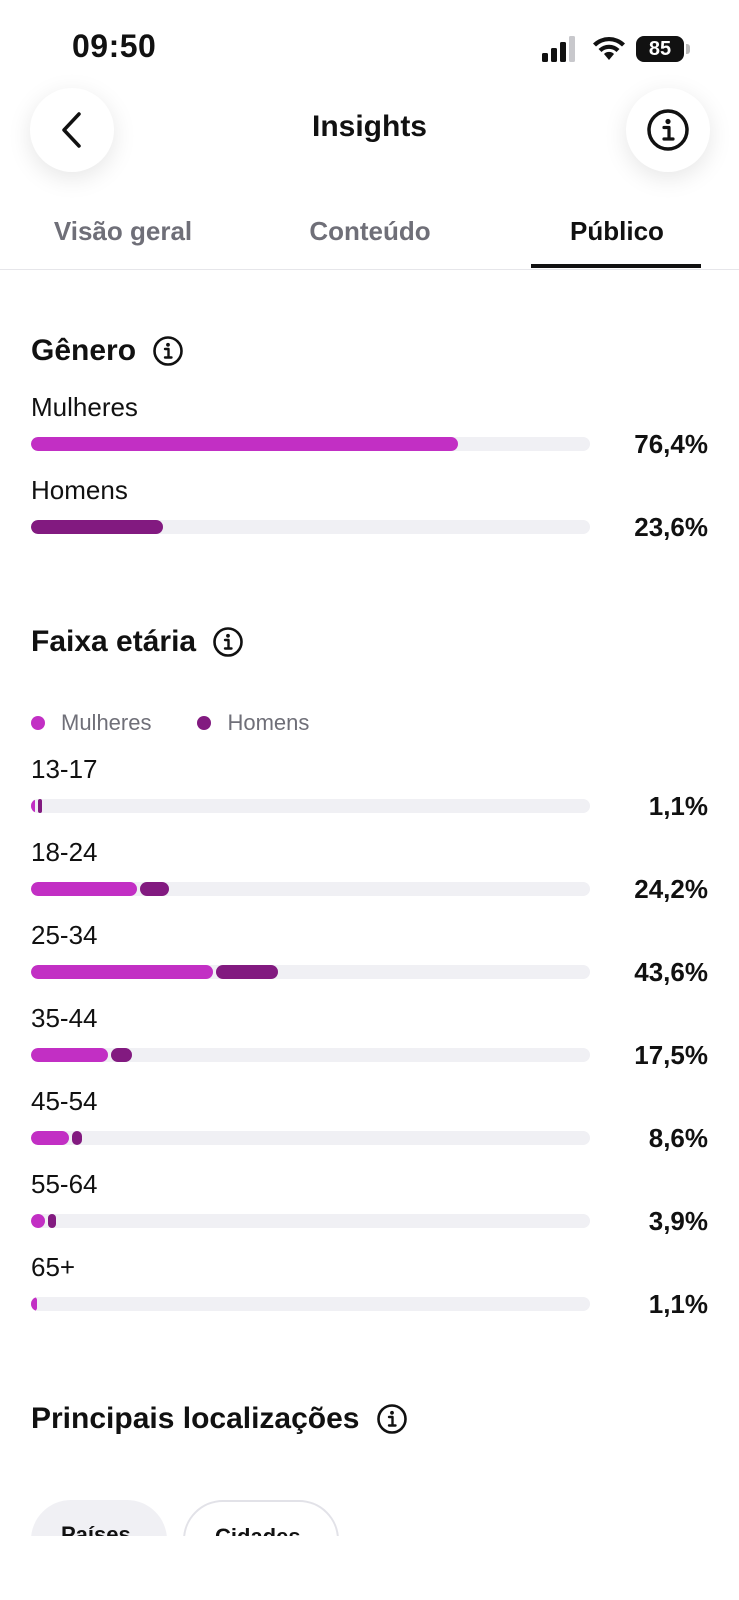  Describe the element at coordinates (617, 231) in the screenshot. I see `tab-audience: Público` at that location.